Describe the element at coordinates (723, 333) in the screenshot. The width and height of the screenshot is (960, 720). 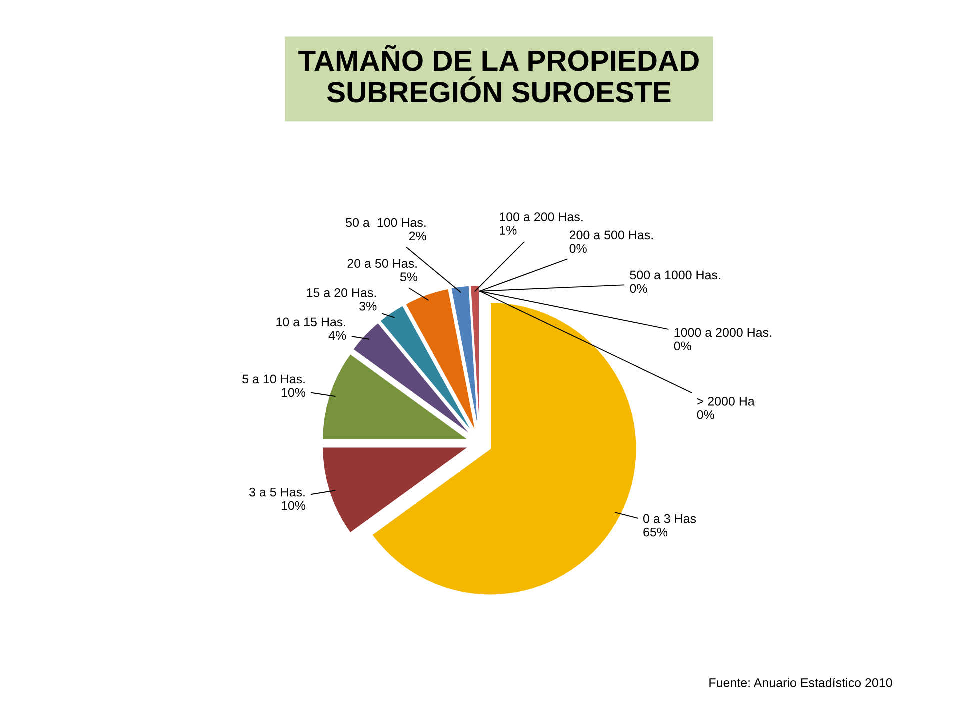
I see `category-label: 1000 a 2000 Has.` at that location.